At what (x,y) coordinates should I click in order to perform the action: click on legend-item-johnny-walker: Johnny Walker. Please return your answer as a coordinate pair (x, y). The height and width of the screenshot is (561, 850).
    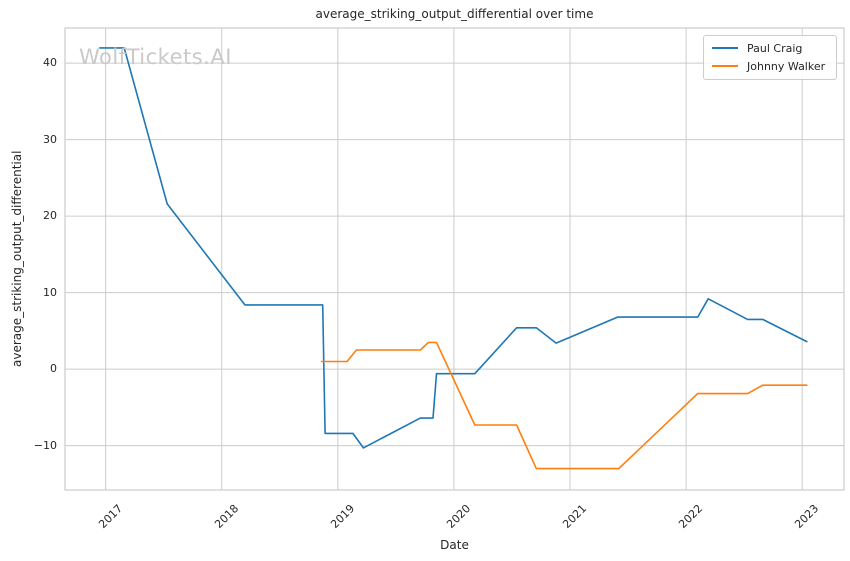
    Looking at the image, I should click on (770, 66).